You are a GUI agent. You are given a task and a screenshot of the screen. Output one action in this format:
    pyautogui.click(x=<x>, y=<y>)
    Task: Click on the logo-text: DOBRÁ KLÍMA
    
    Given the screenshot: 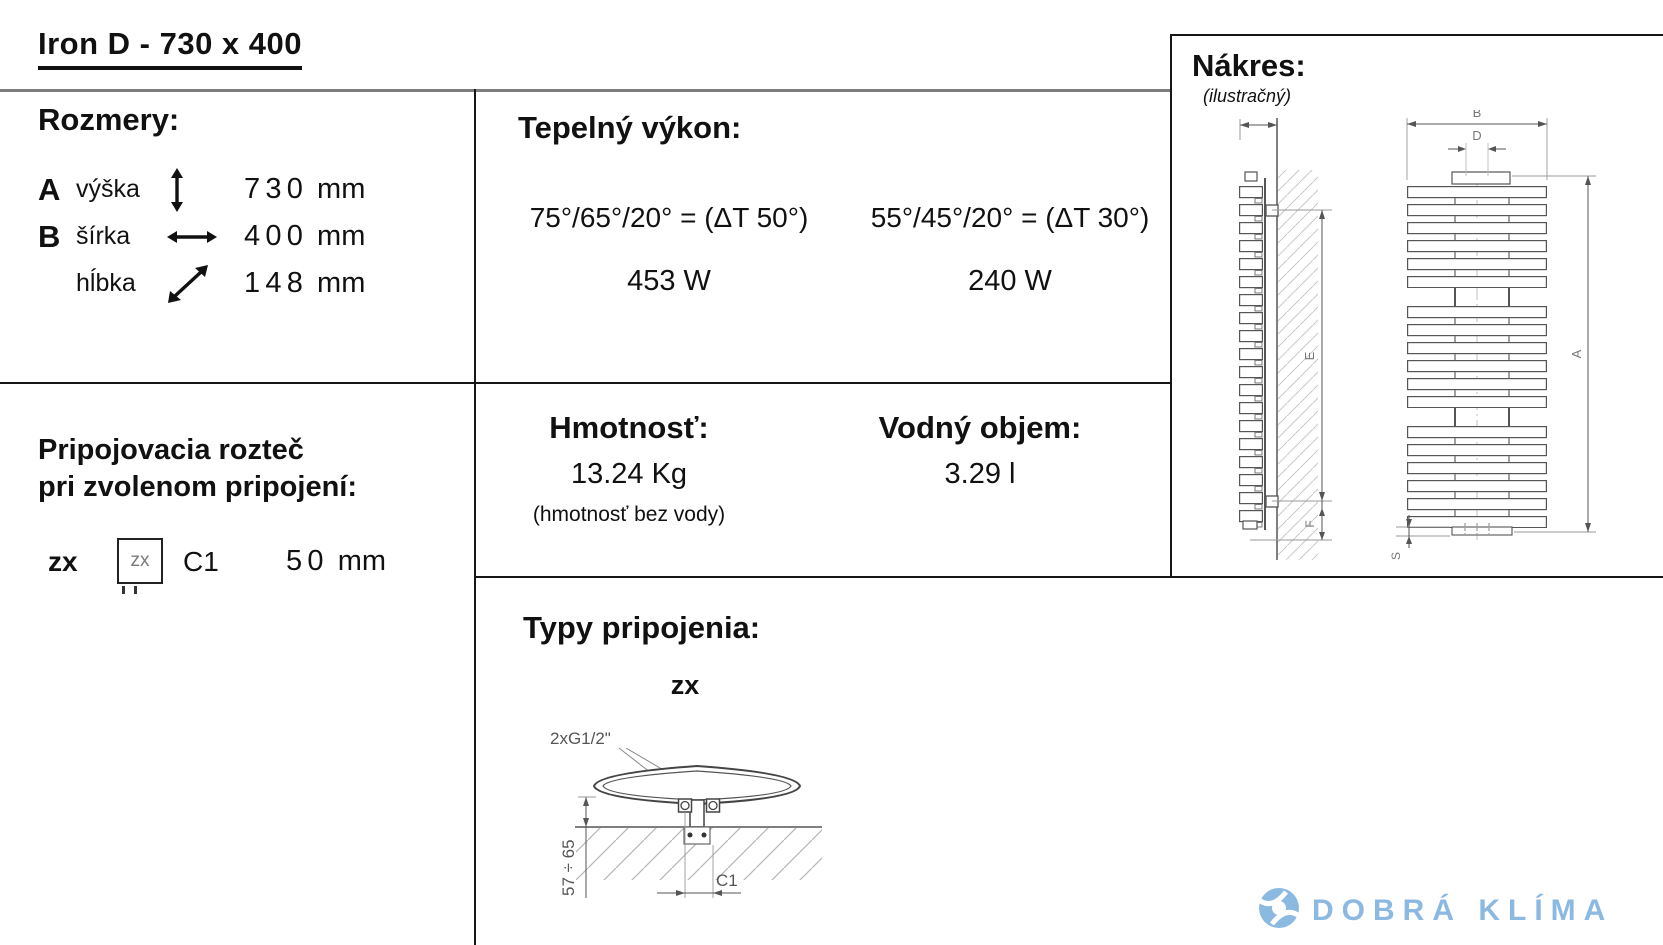 What is the action you would take?
    pyautogui.click(x=1462, y=910)
    